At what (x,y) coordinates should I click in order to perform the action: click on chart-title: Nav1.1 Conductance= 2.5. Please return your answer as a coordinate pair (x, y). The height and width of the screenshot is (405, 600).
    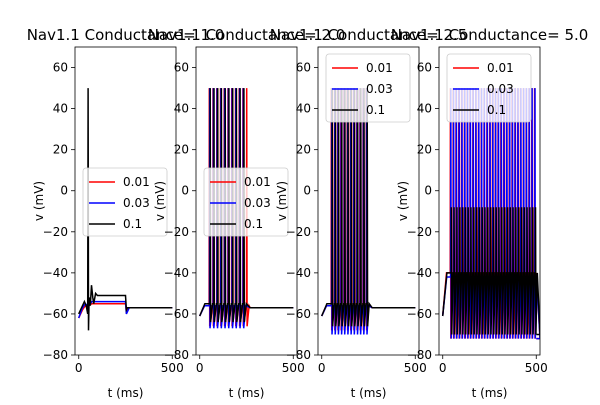
    Looking at the image, I should click on (369, 35).